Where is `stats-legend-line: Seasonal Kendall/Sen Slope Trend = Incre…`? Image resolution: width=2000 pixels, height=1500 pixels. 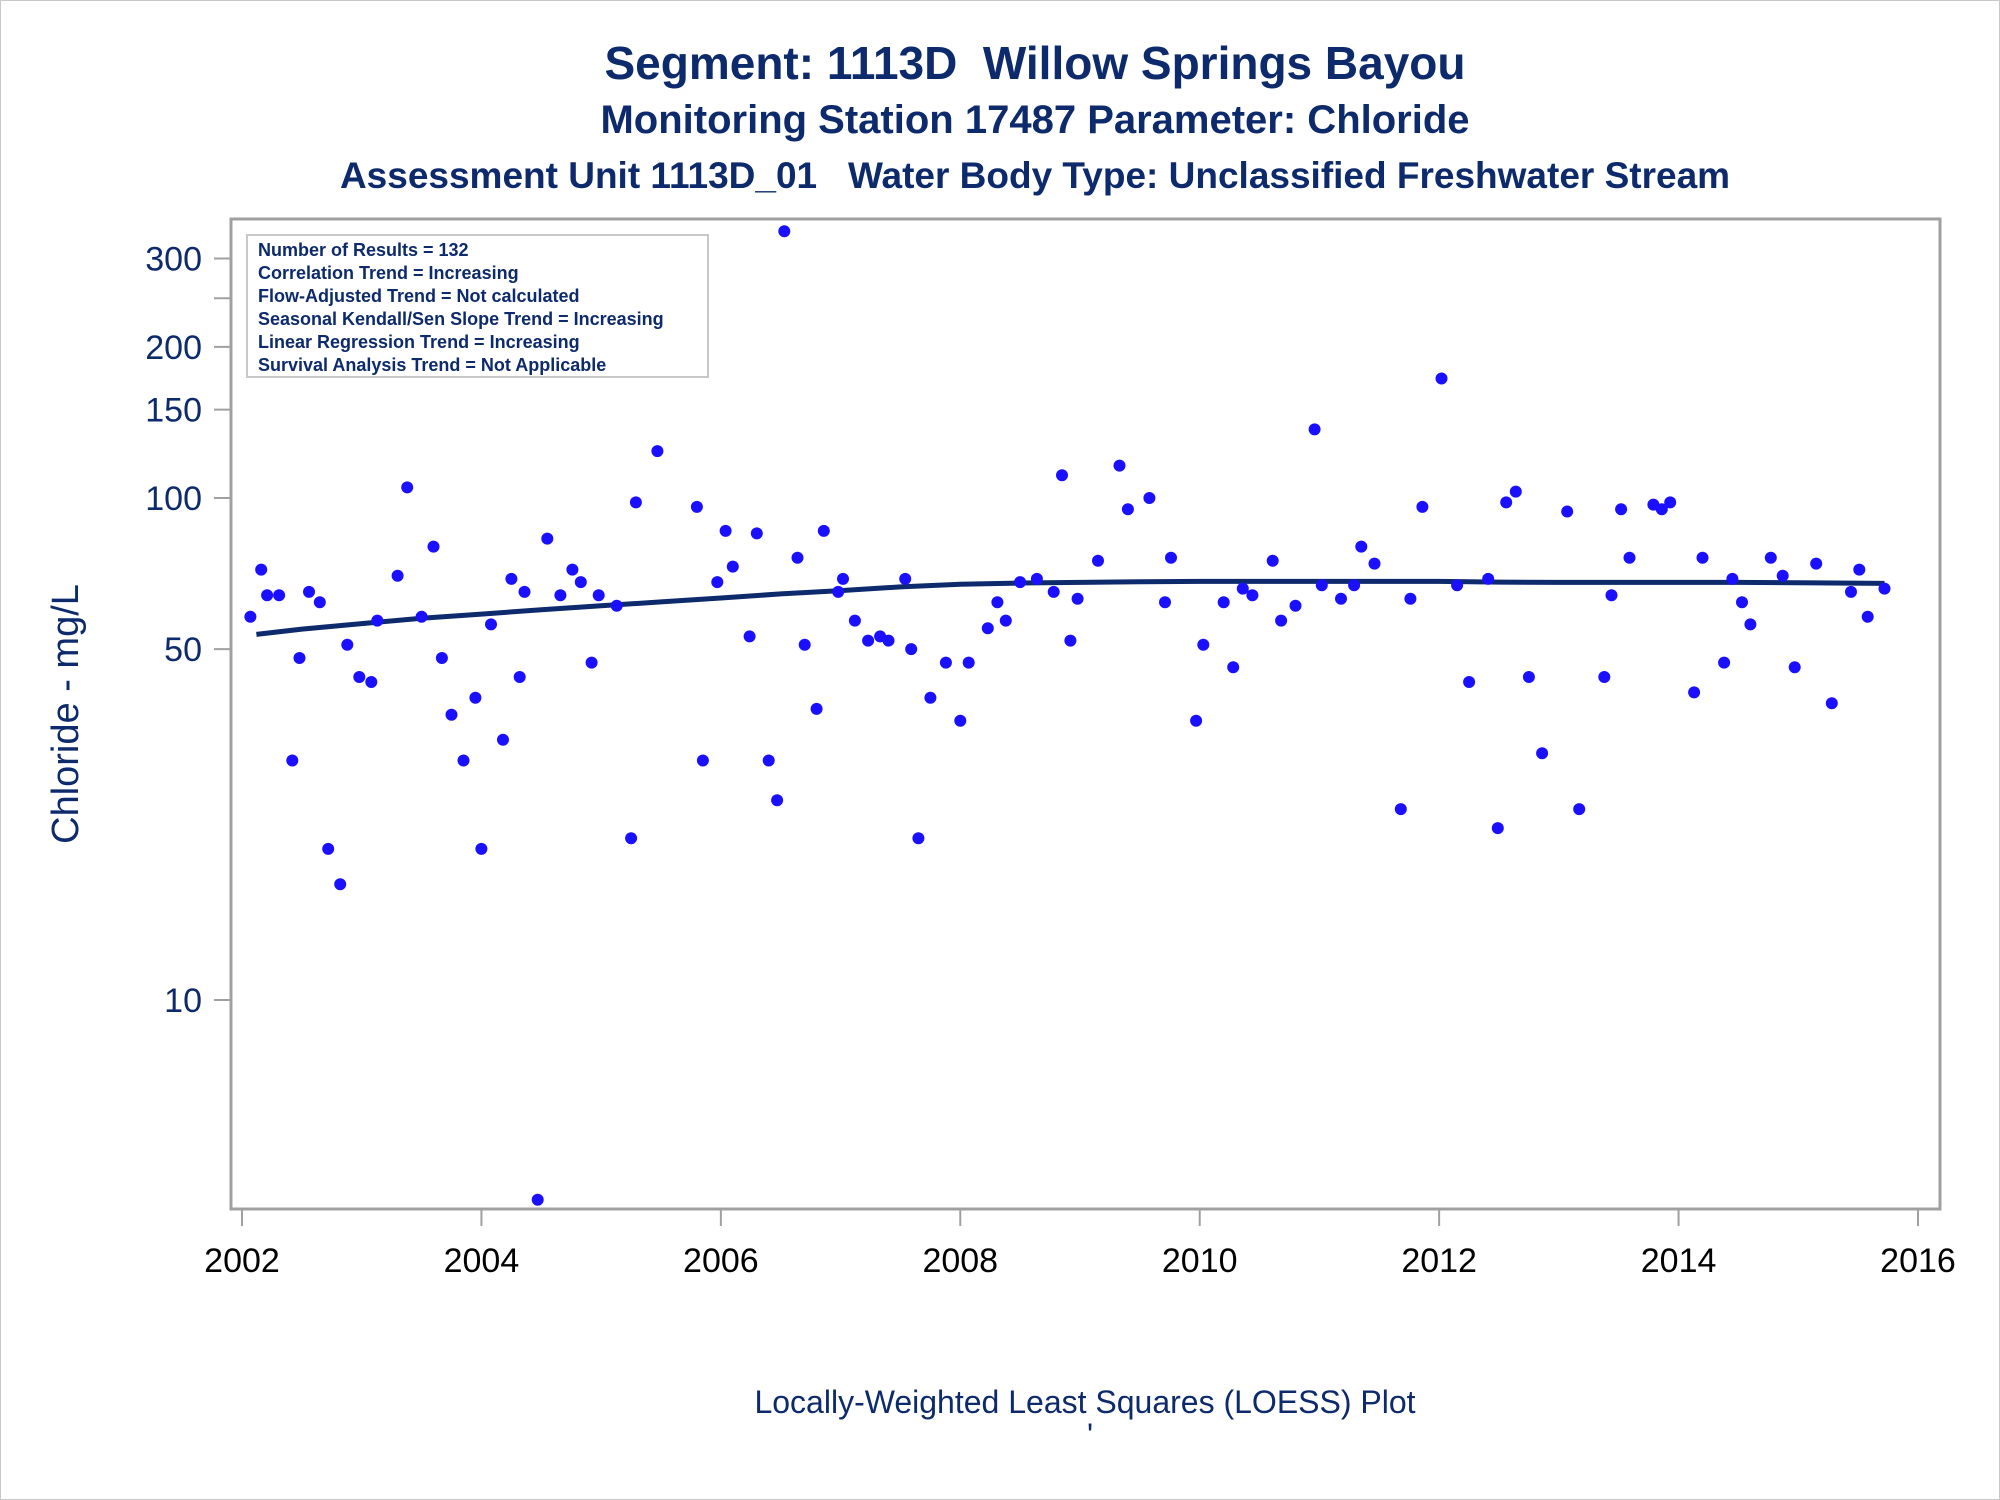
stats-legend-line: Seasonal Kendall/Sen Slope Trend = Incre… is located at coordinates (461, 319).